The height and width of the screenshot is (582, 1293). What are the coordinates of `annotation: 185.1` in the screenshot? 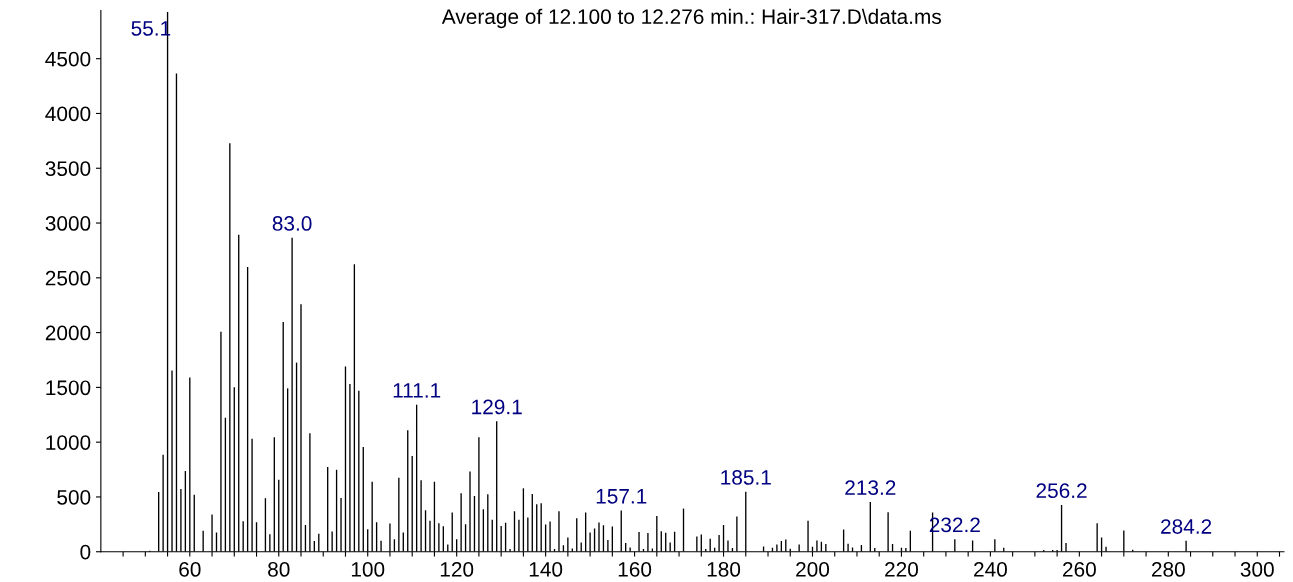 It's located at (746, 477).